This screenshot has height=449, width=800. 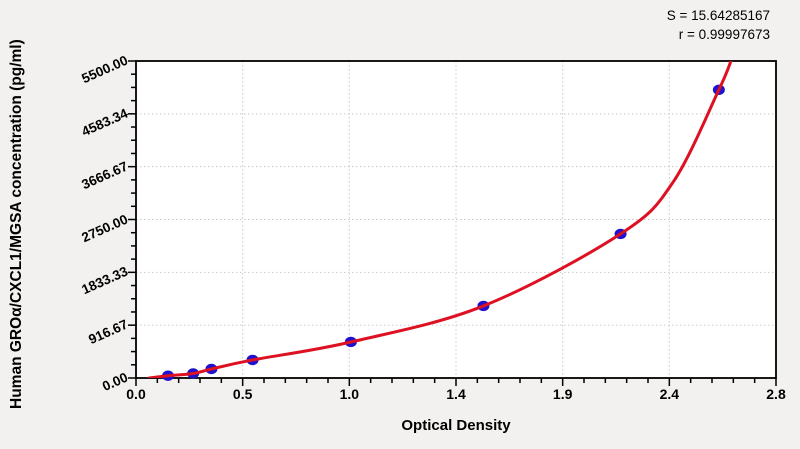 What do you see at coordinates (776, 394) in the screenshot?
I see `x-tick-label: 2.8` at bounding box center [776, 394].